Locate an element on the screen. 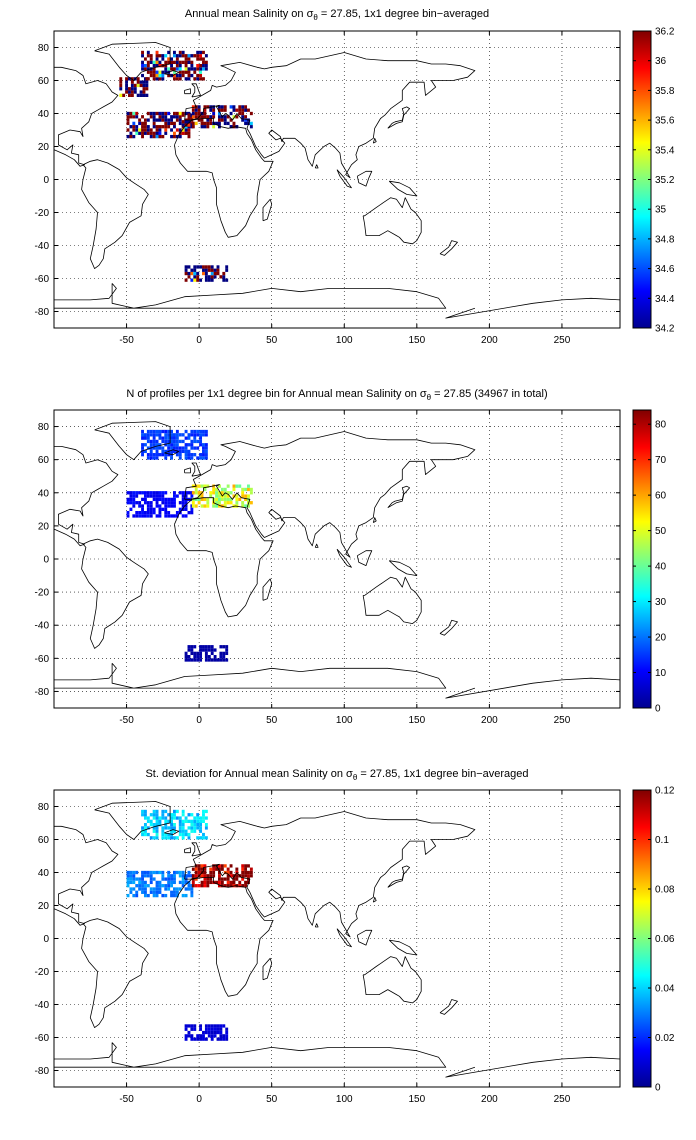 This screenshot has height=1140, width=696. colorbar-tick-label: 80 is located at coordinates (661, 425).